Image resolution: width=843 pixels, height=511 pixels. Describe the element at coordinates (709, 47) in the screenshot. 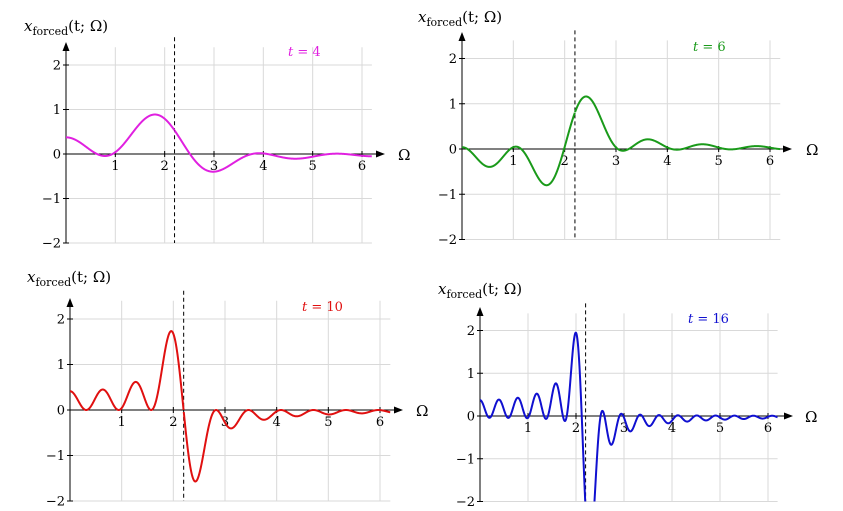

I see `time-annotation: t = 6` at that location.